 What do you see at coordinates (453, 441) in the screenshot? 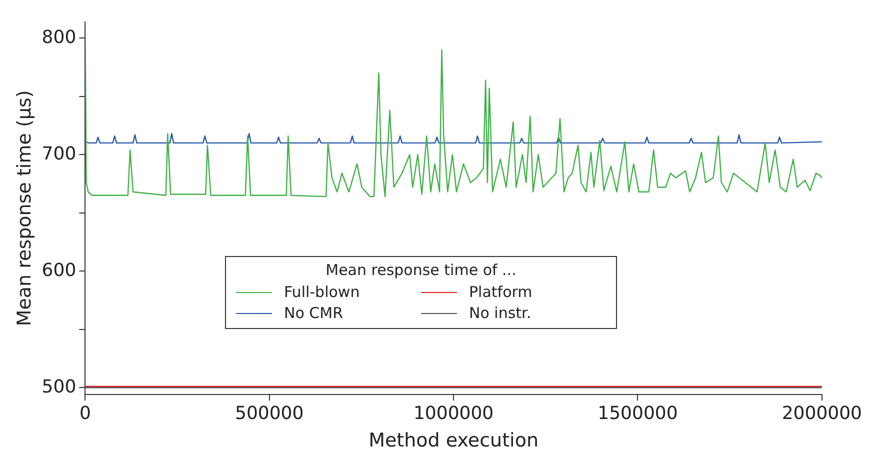
I see `x-axis-title: Method execution` at bounding box center [453, 441].